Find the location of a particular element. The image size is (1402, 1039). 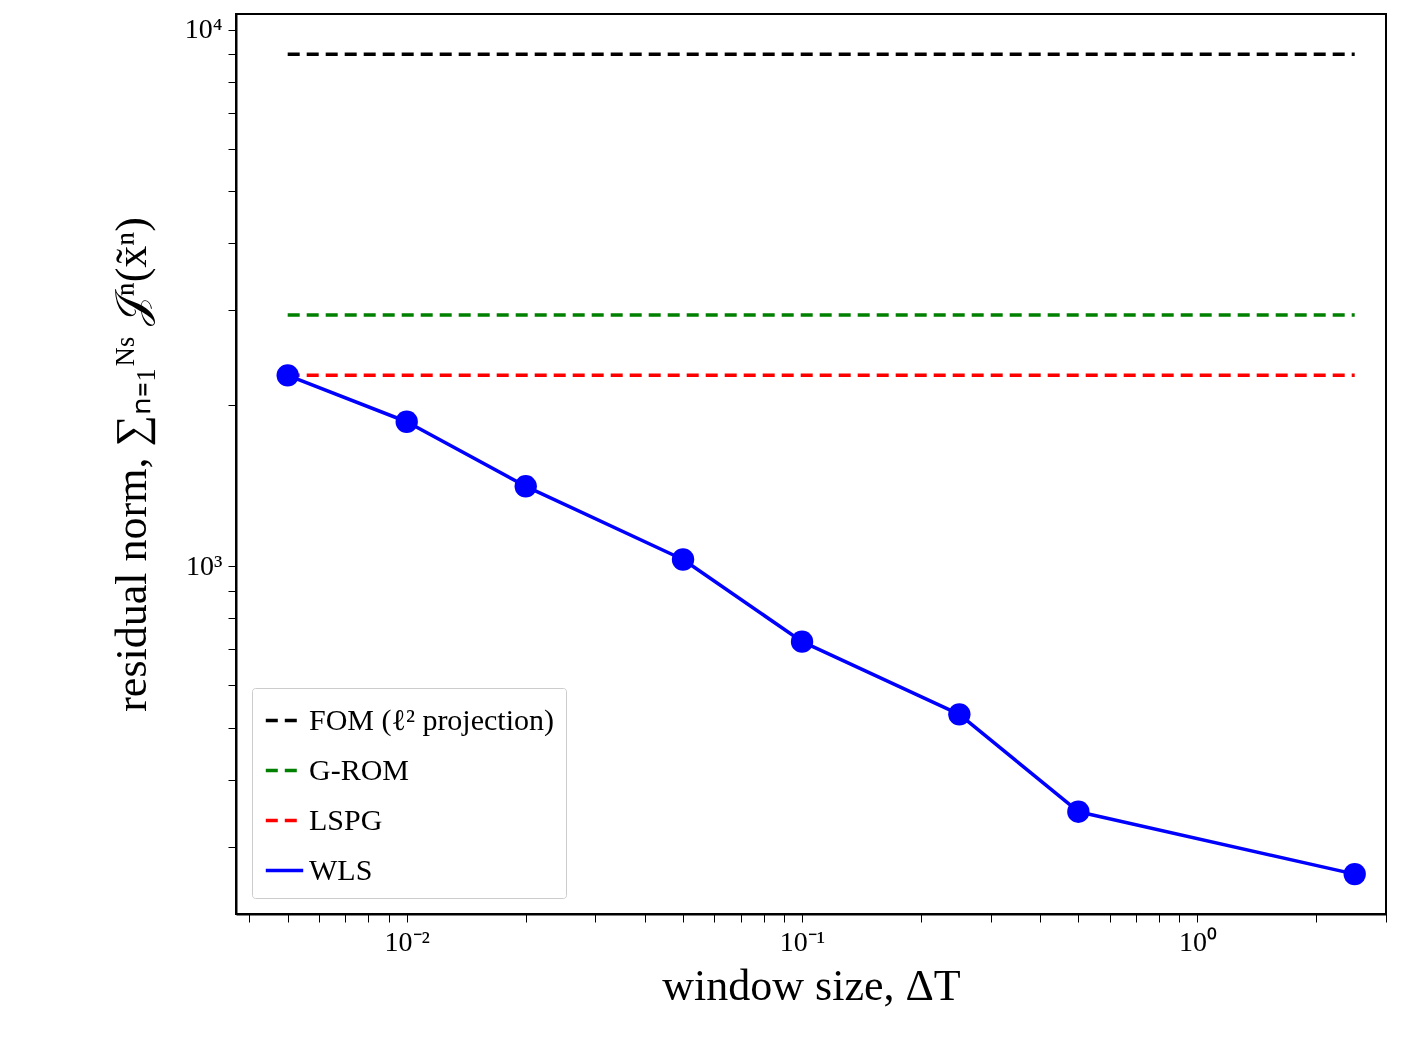

x-tick-label: 10⁰ is located at coordinates (1197, 941).